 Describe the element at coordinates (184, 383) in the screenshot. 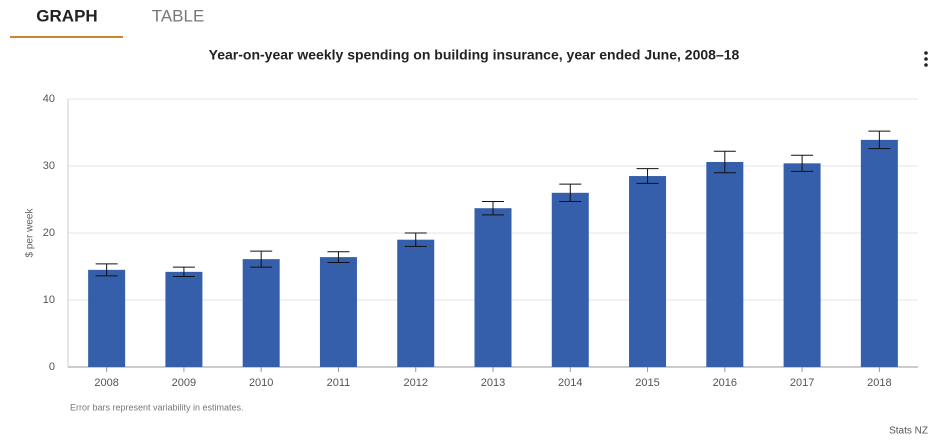

I see `x-tick-label: 2009` at that location.